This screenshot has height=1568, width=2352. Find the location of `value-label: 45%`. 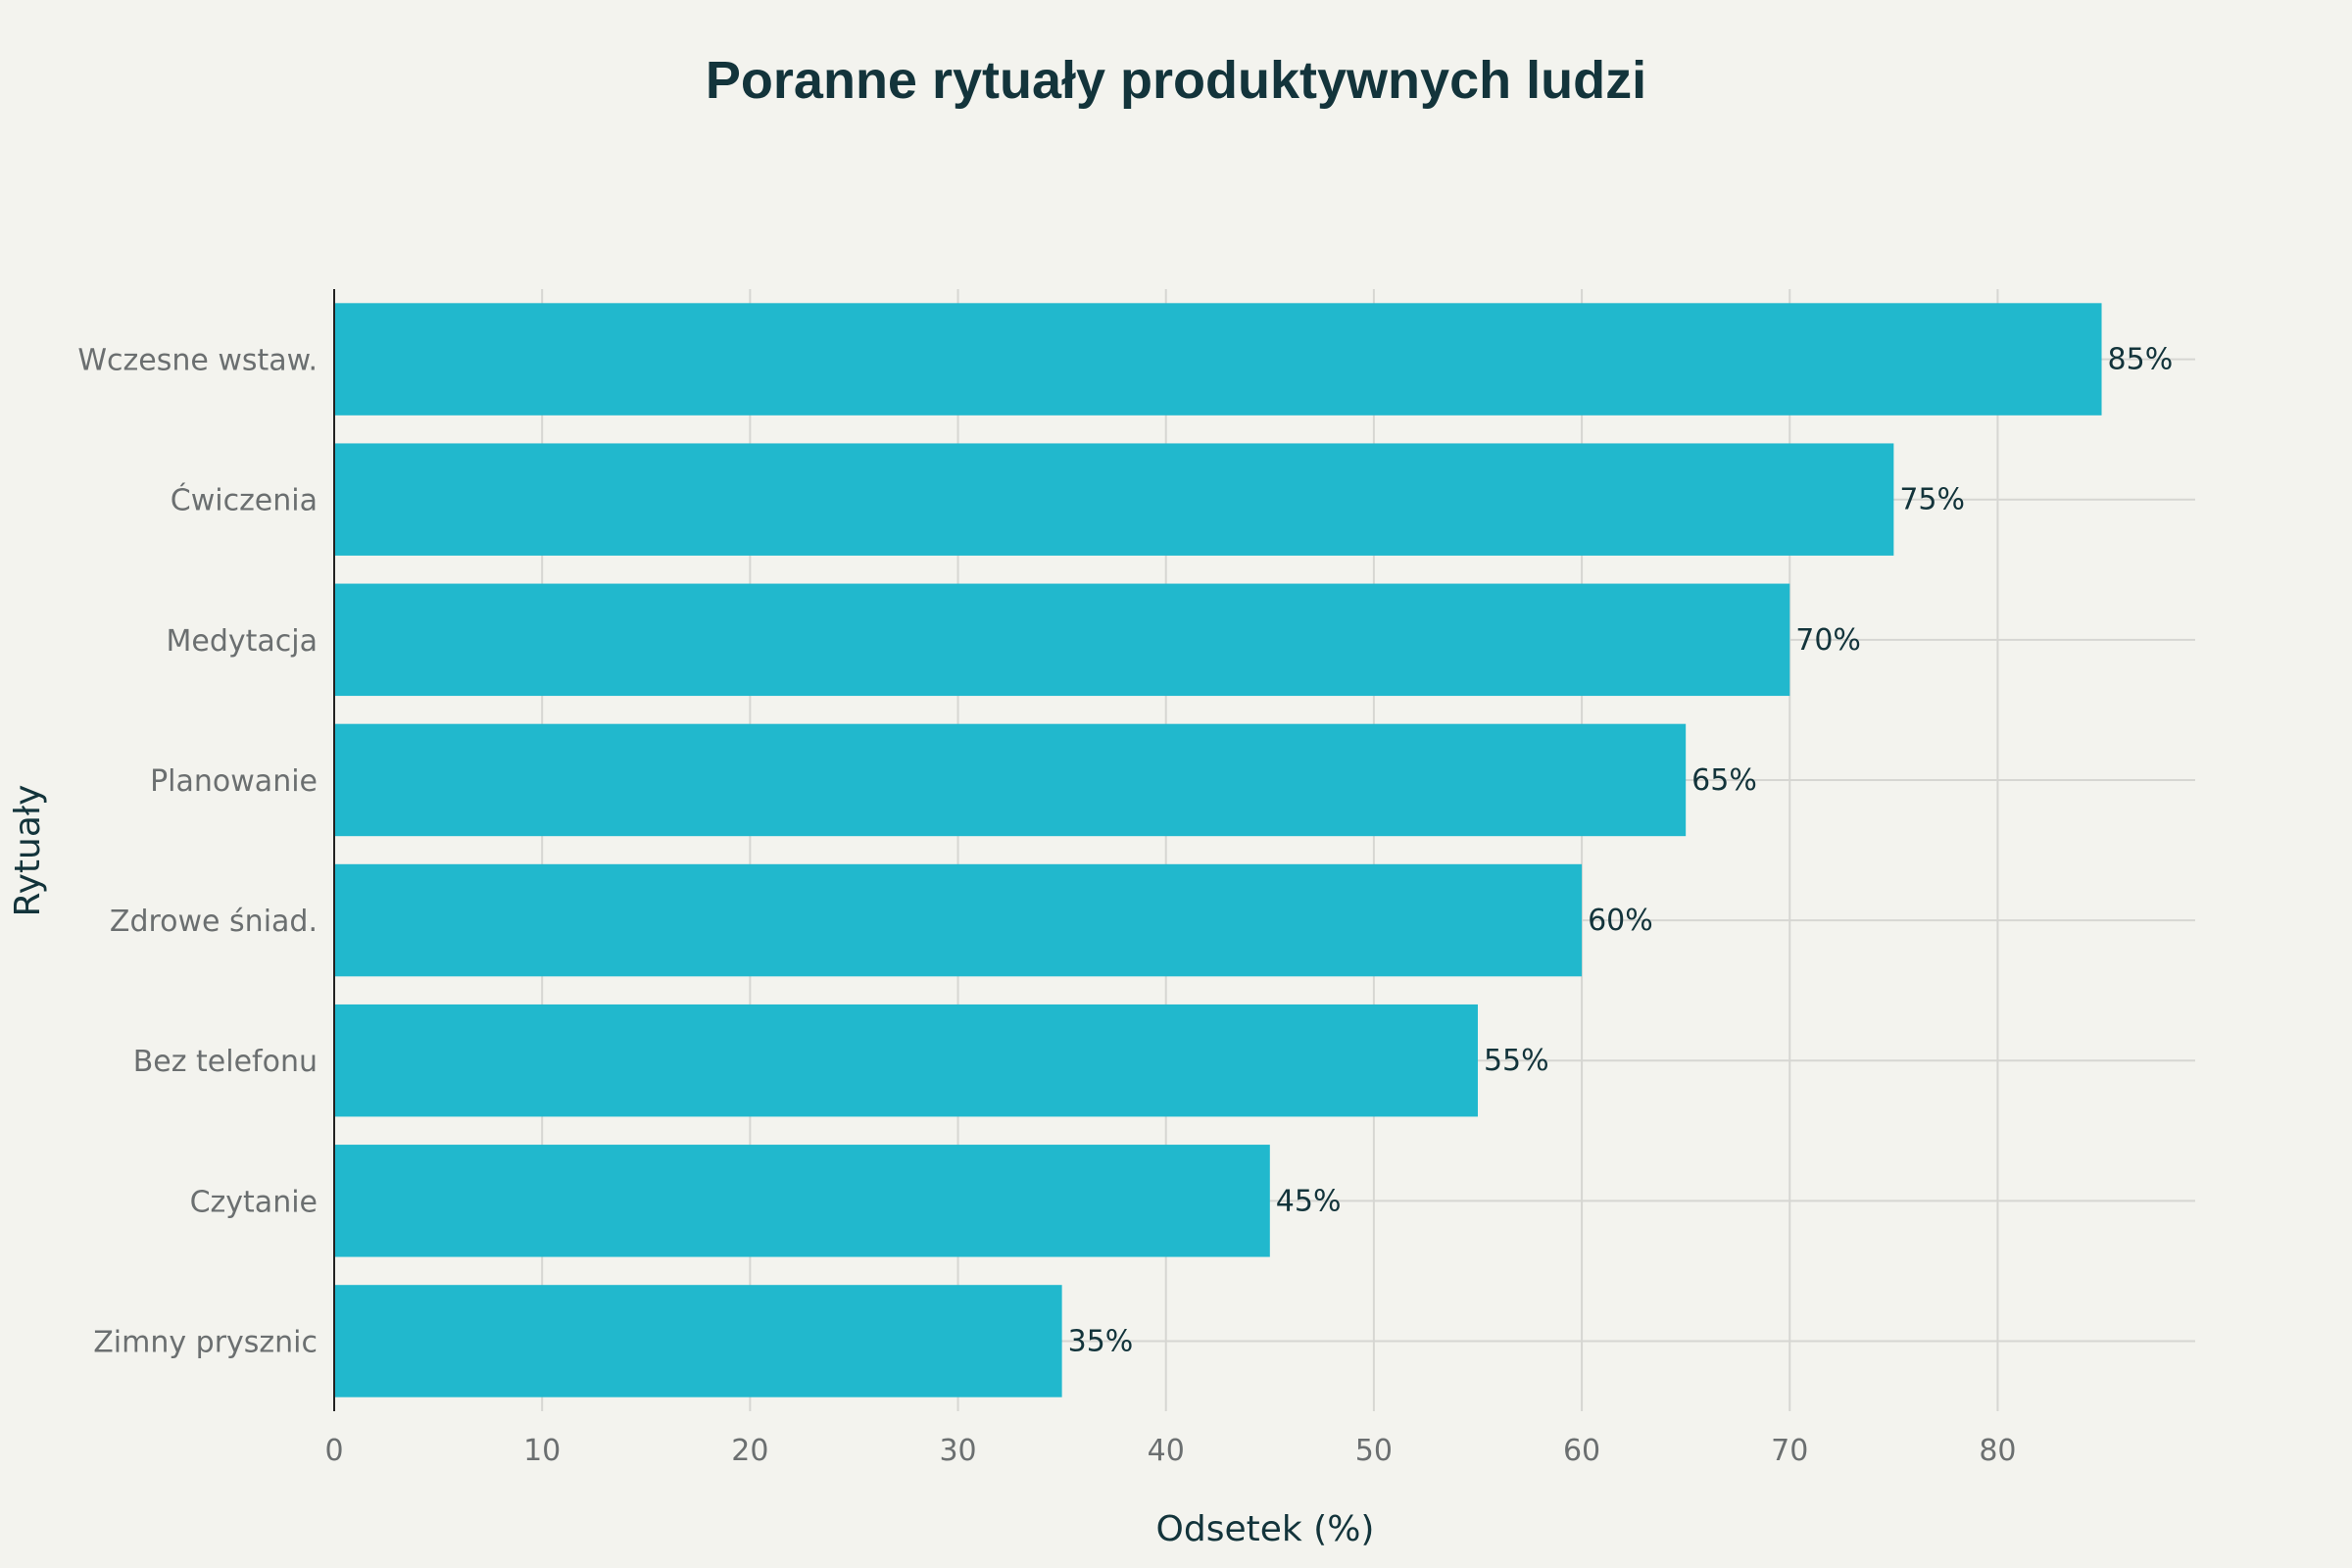

value-label: 45% is located at coordinates (1309, 1201).